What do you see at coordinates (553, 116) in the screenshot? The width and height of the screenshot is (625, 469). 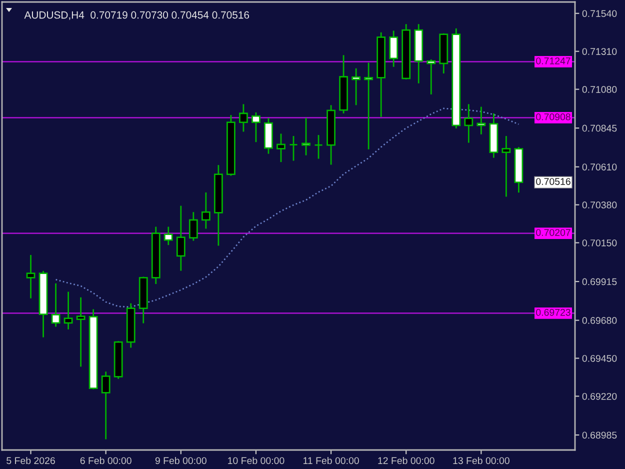 I see `ref-line-label: 0.70908` at bounding box center [553, 116].